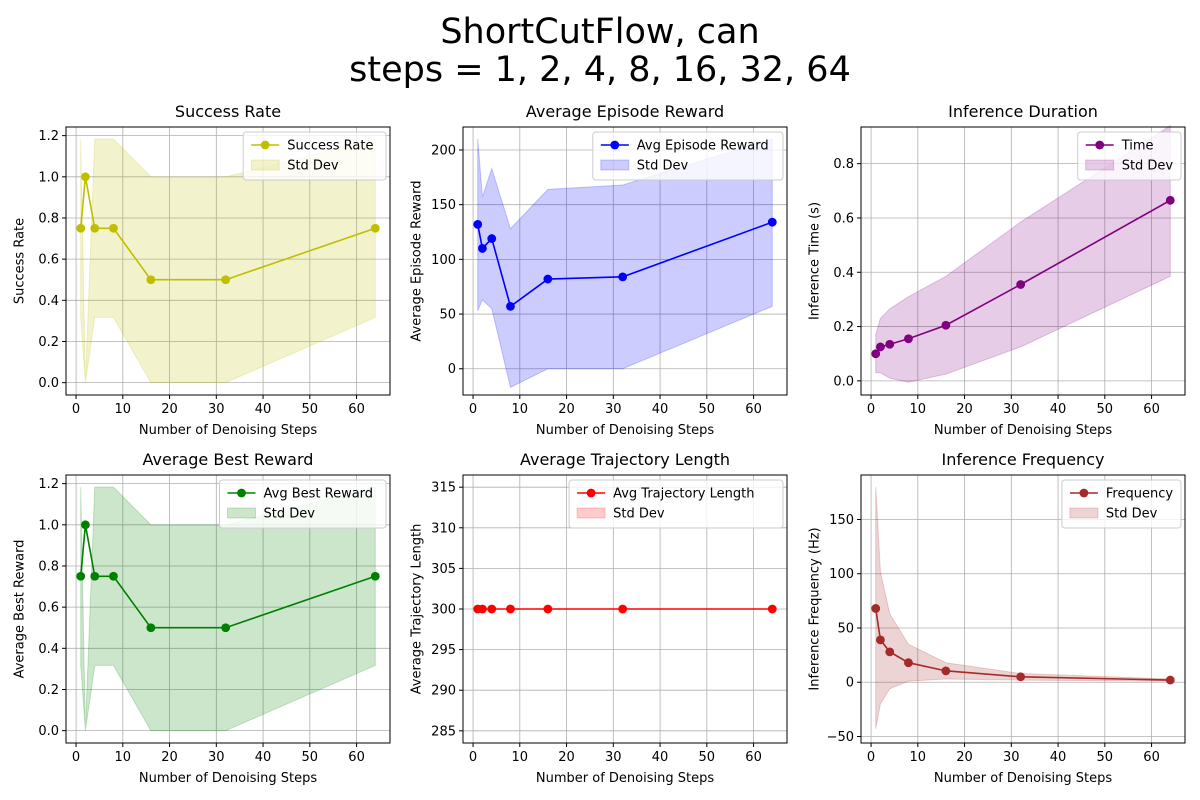 The height and width of the screenshot is (800, 1200). I want to click on y-tick-label: −50, so click(840, 737).